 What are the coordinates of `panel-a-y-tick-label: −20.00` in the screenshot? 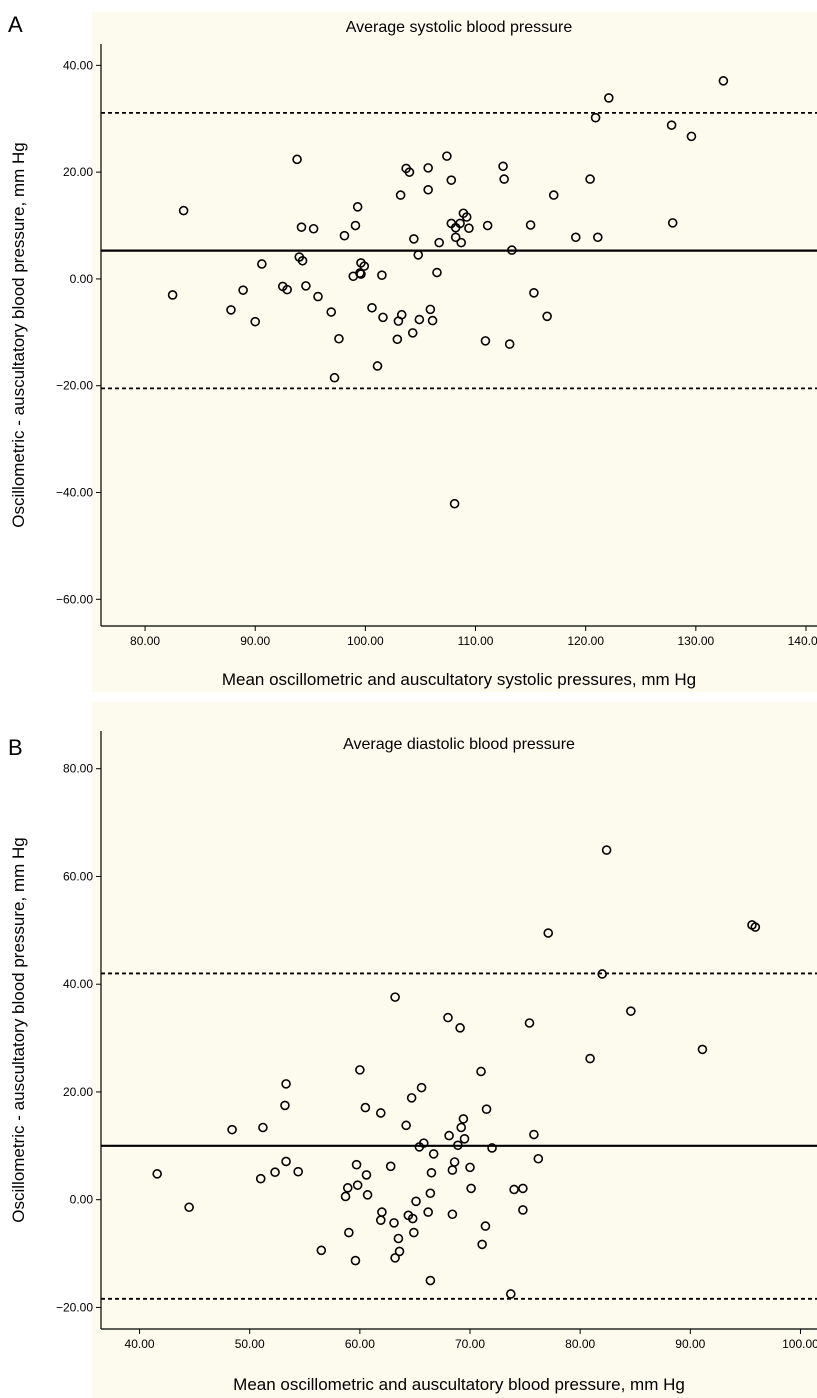 It's located at (74, 386).